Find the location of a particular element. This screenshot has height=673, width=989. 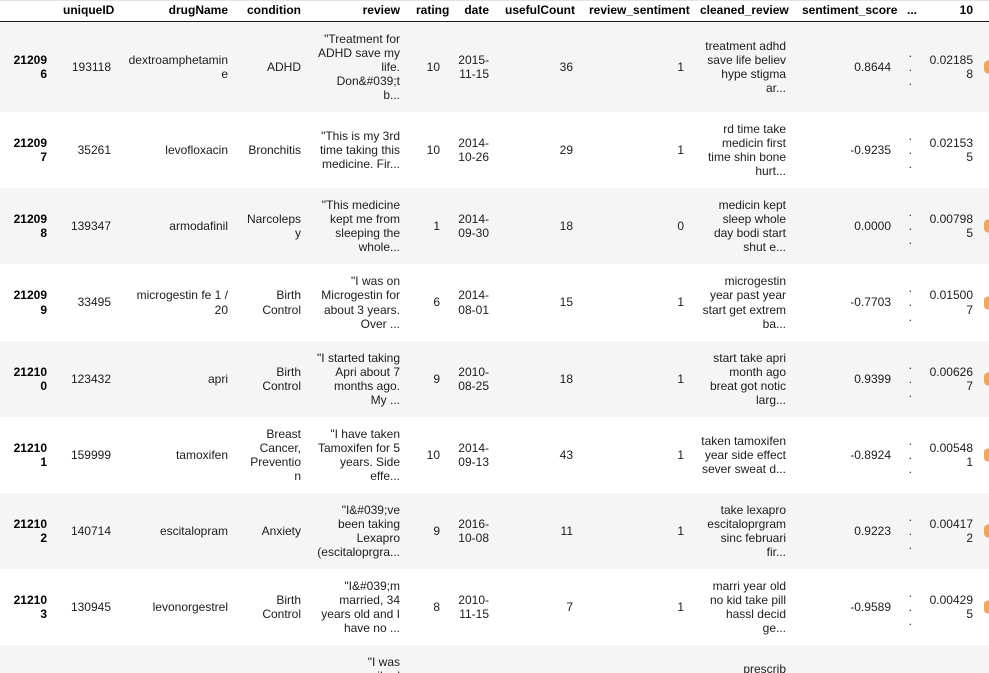

header-drugname: drugName is located at coordinates (177, 12).